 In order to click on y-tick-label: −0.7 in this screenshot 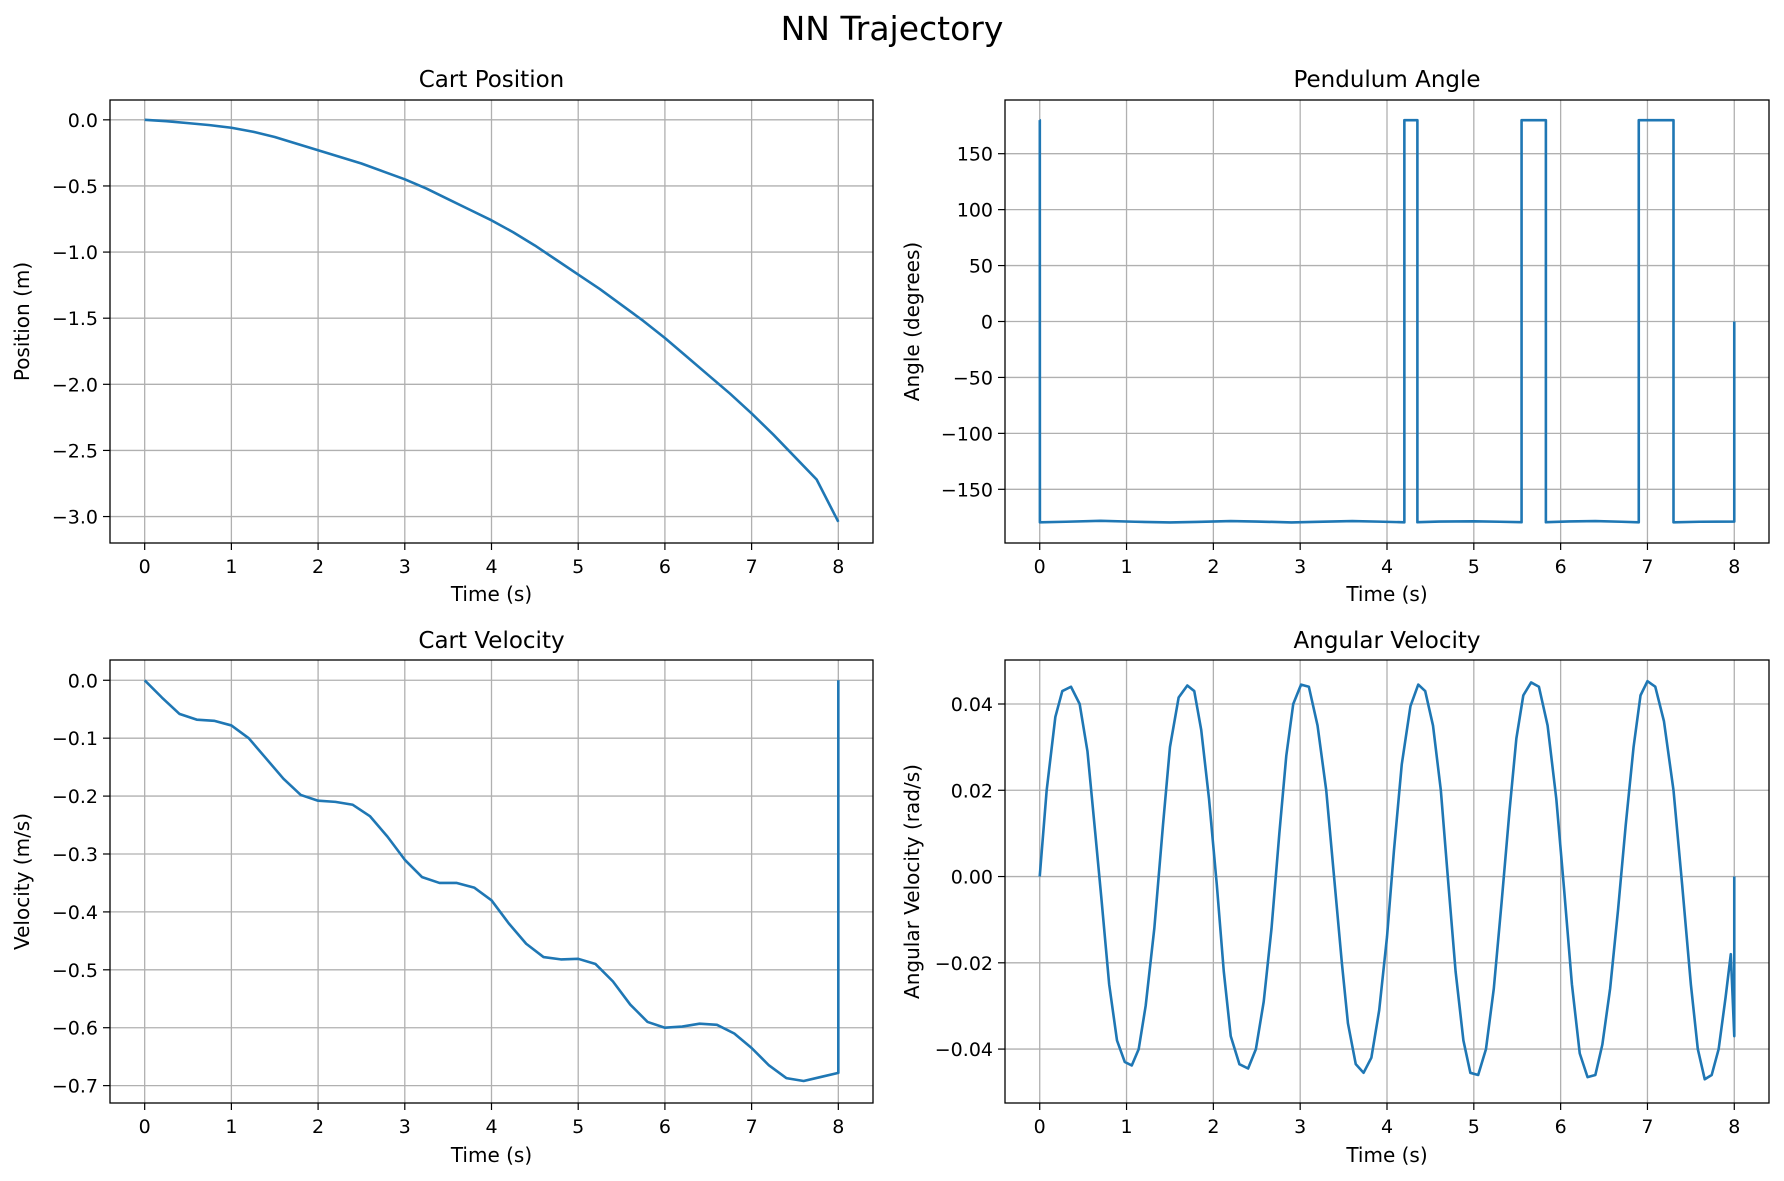, I will do `click(75, 1087)`.